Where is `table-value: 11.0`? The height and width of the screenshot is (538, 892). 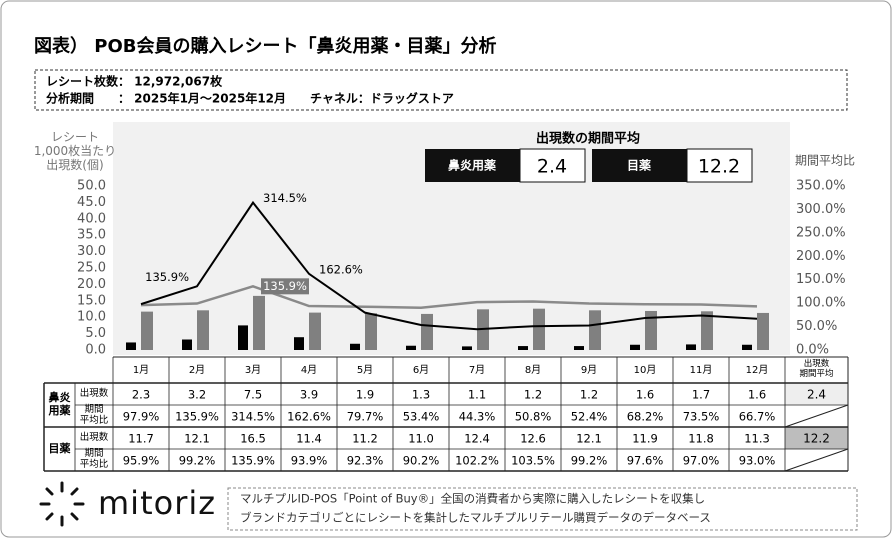 table-value: 11.0 is located at coordinates (421, 439).